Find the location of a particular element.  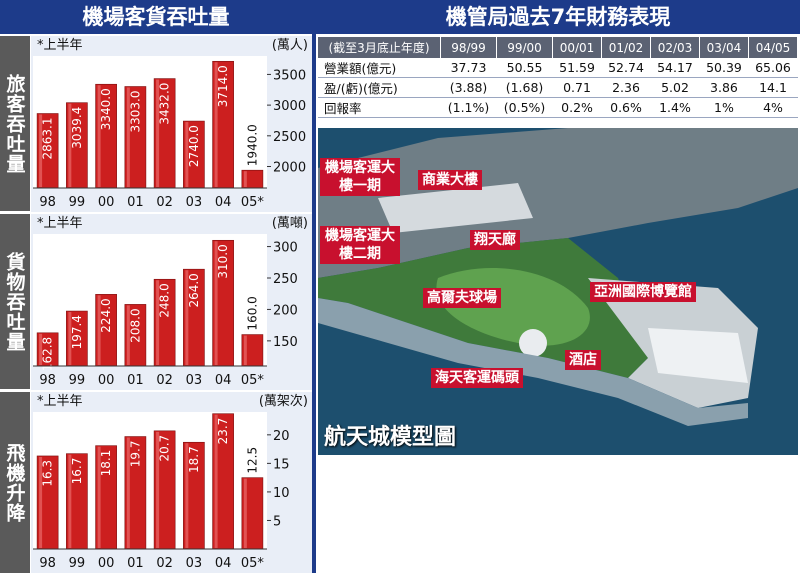

table-cell: 4% is located at coordinates (773, 107).